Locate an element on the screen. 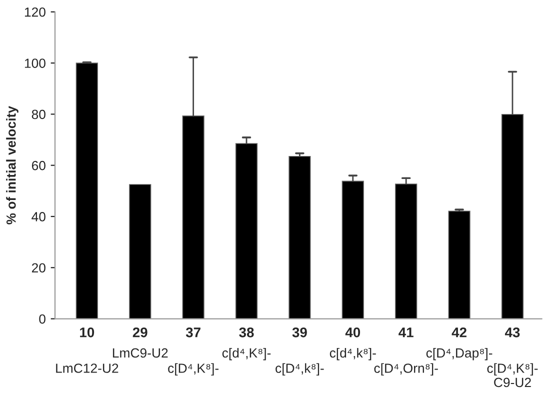 This screenshot has height=396, width=550. text: c[D⁴,Dap⁸]- is located at coordinates (459, 354).